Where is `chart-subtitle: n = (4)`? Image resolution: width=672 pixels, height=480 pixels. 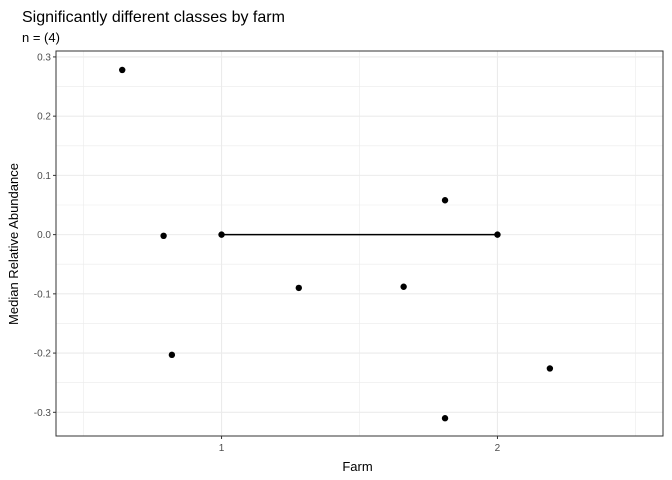
chart-subtitle: n = (4) is located at coordinates (41, 37).